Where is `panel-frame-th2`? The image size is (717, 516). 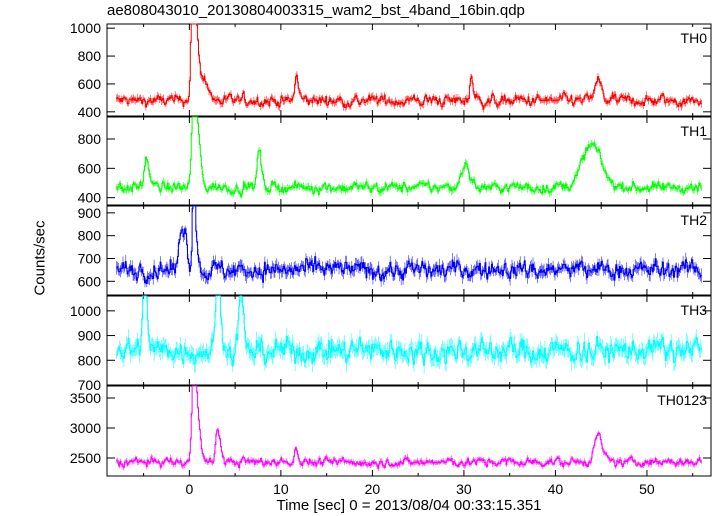 panel-frame-th2 is located at coordinates (409, 250).